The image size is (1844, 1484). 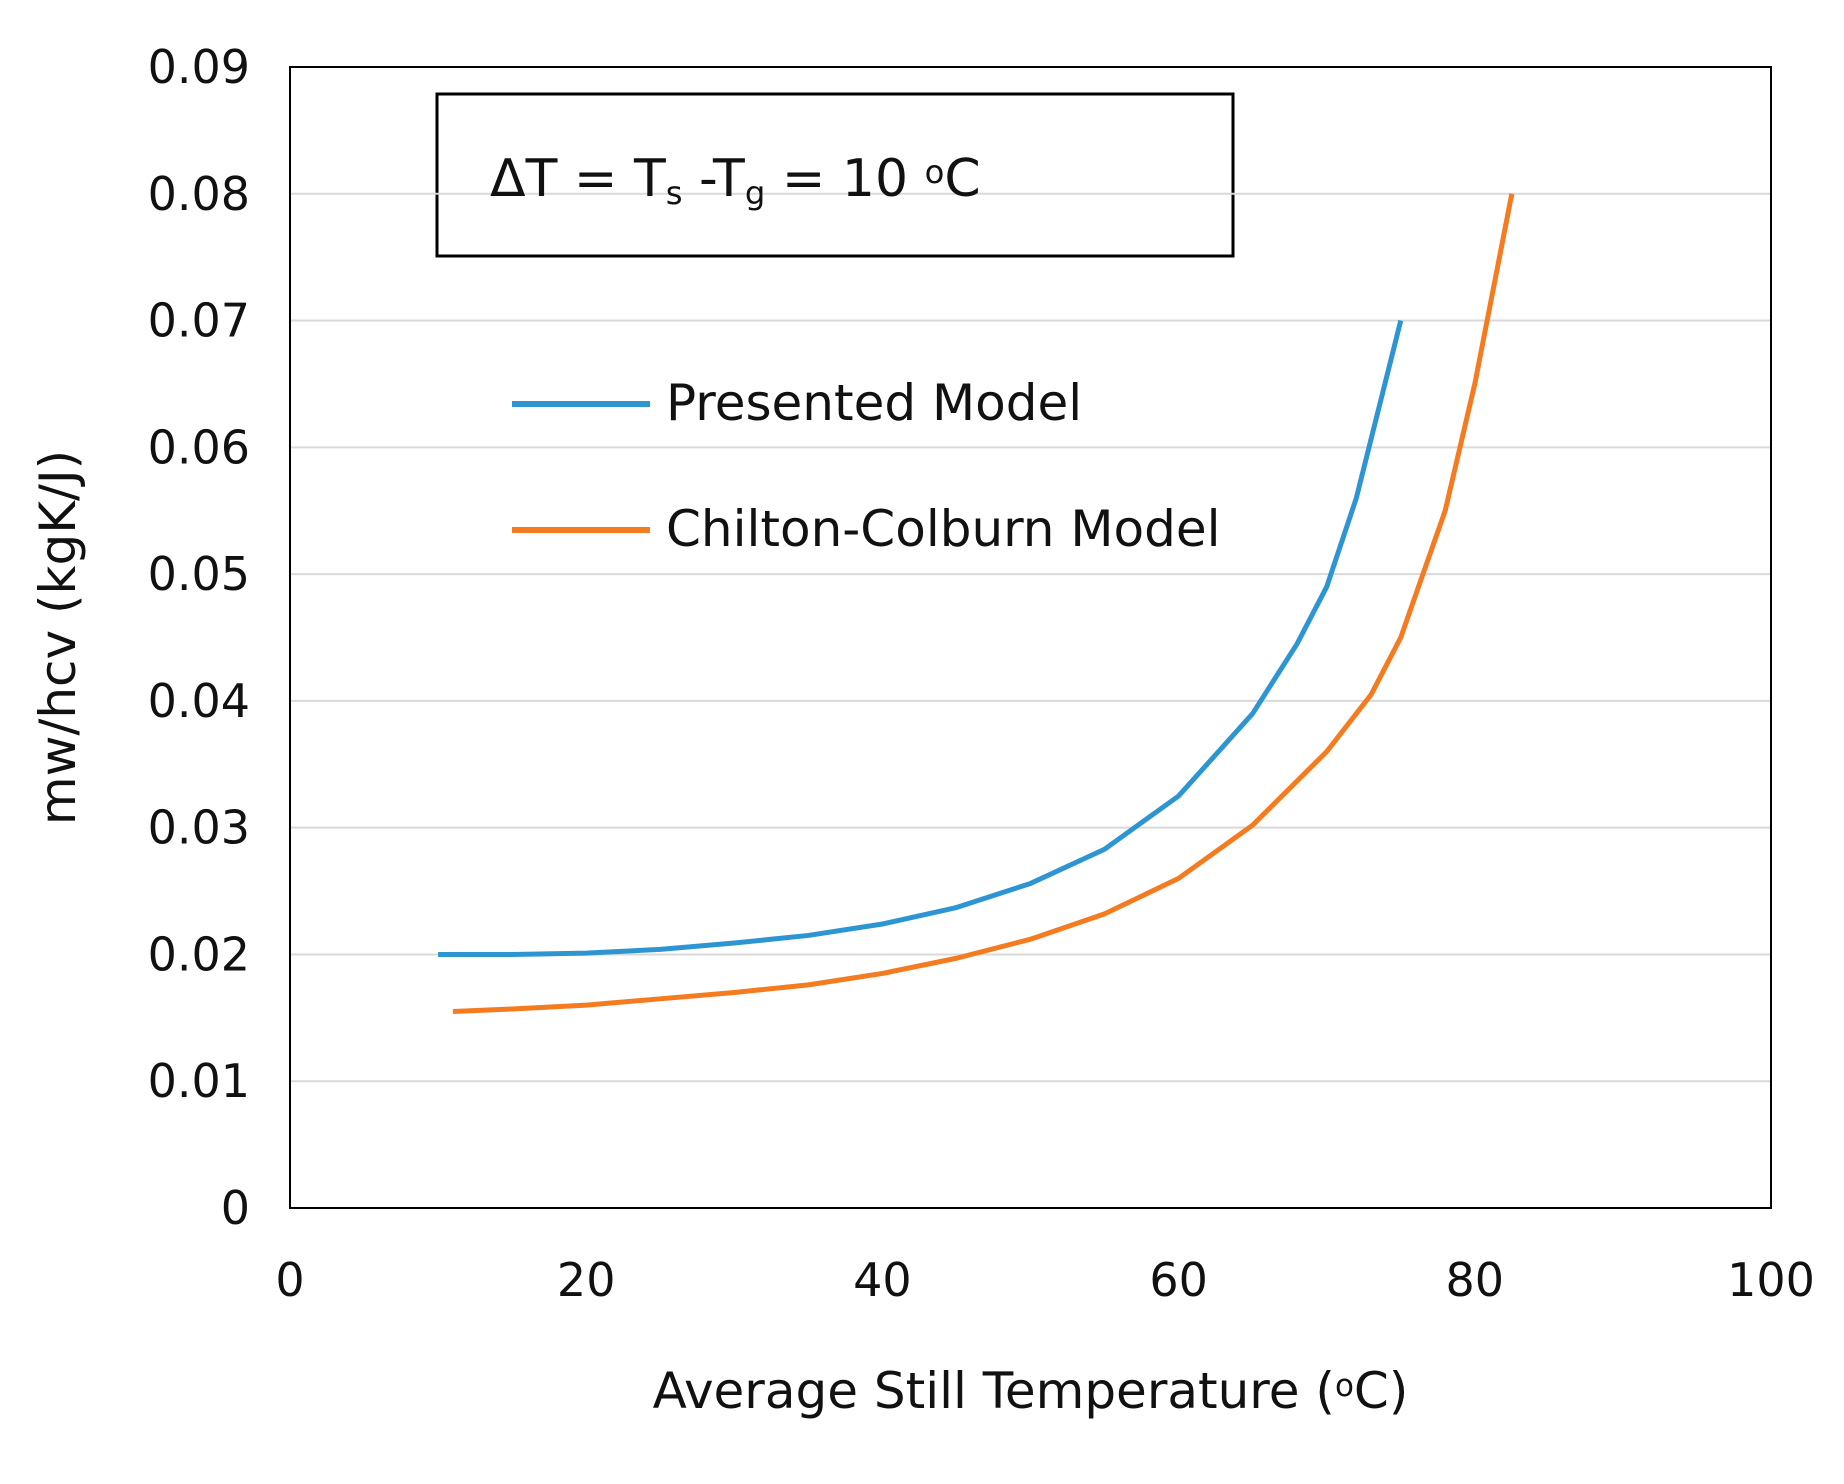 I want to click on legend-label: Presented Model, so click(x=874, y=403).